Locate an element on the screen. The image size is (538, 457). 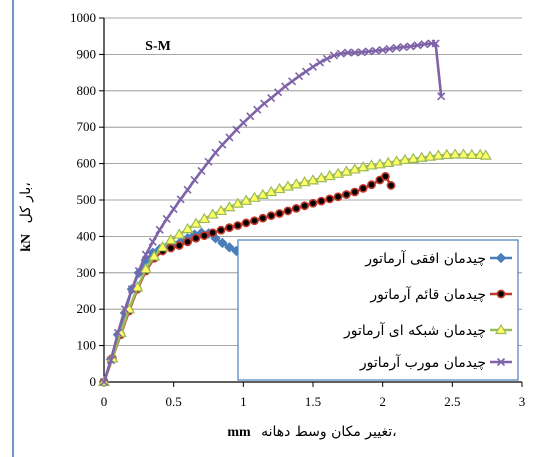
x-tick-label: 0.5 is located at coordinates (174, 401).